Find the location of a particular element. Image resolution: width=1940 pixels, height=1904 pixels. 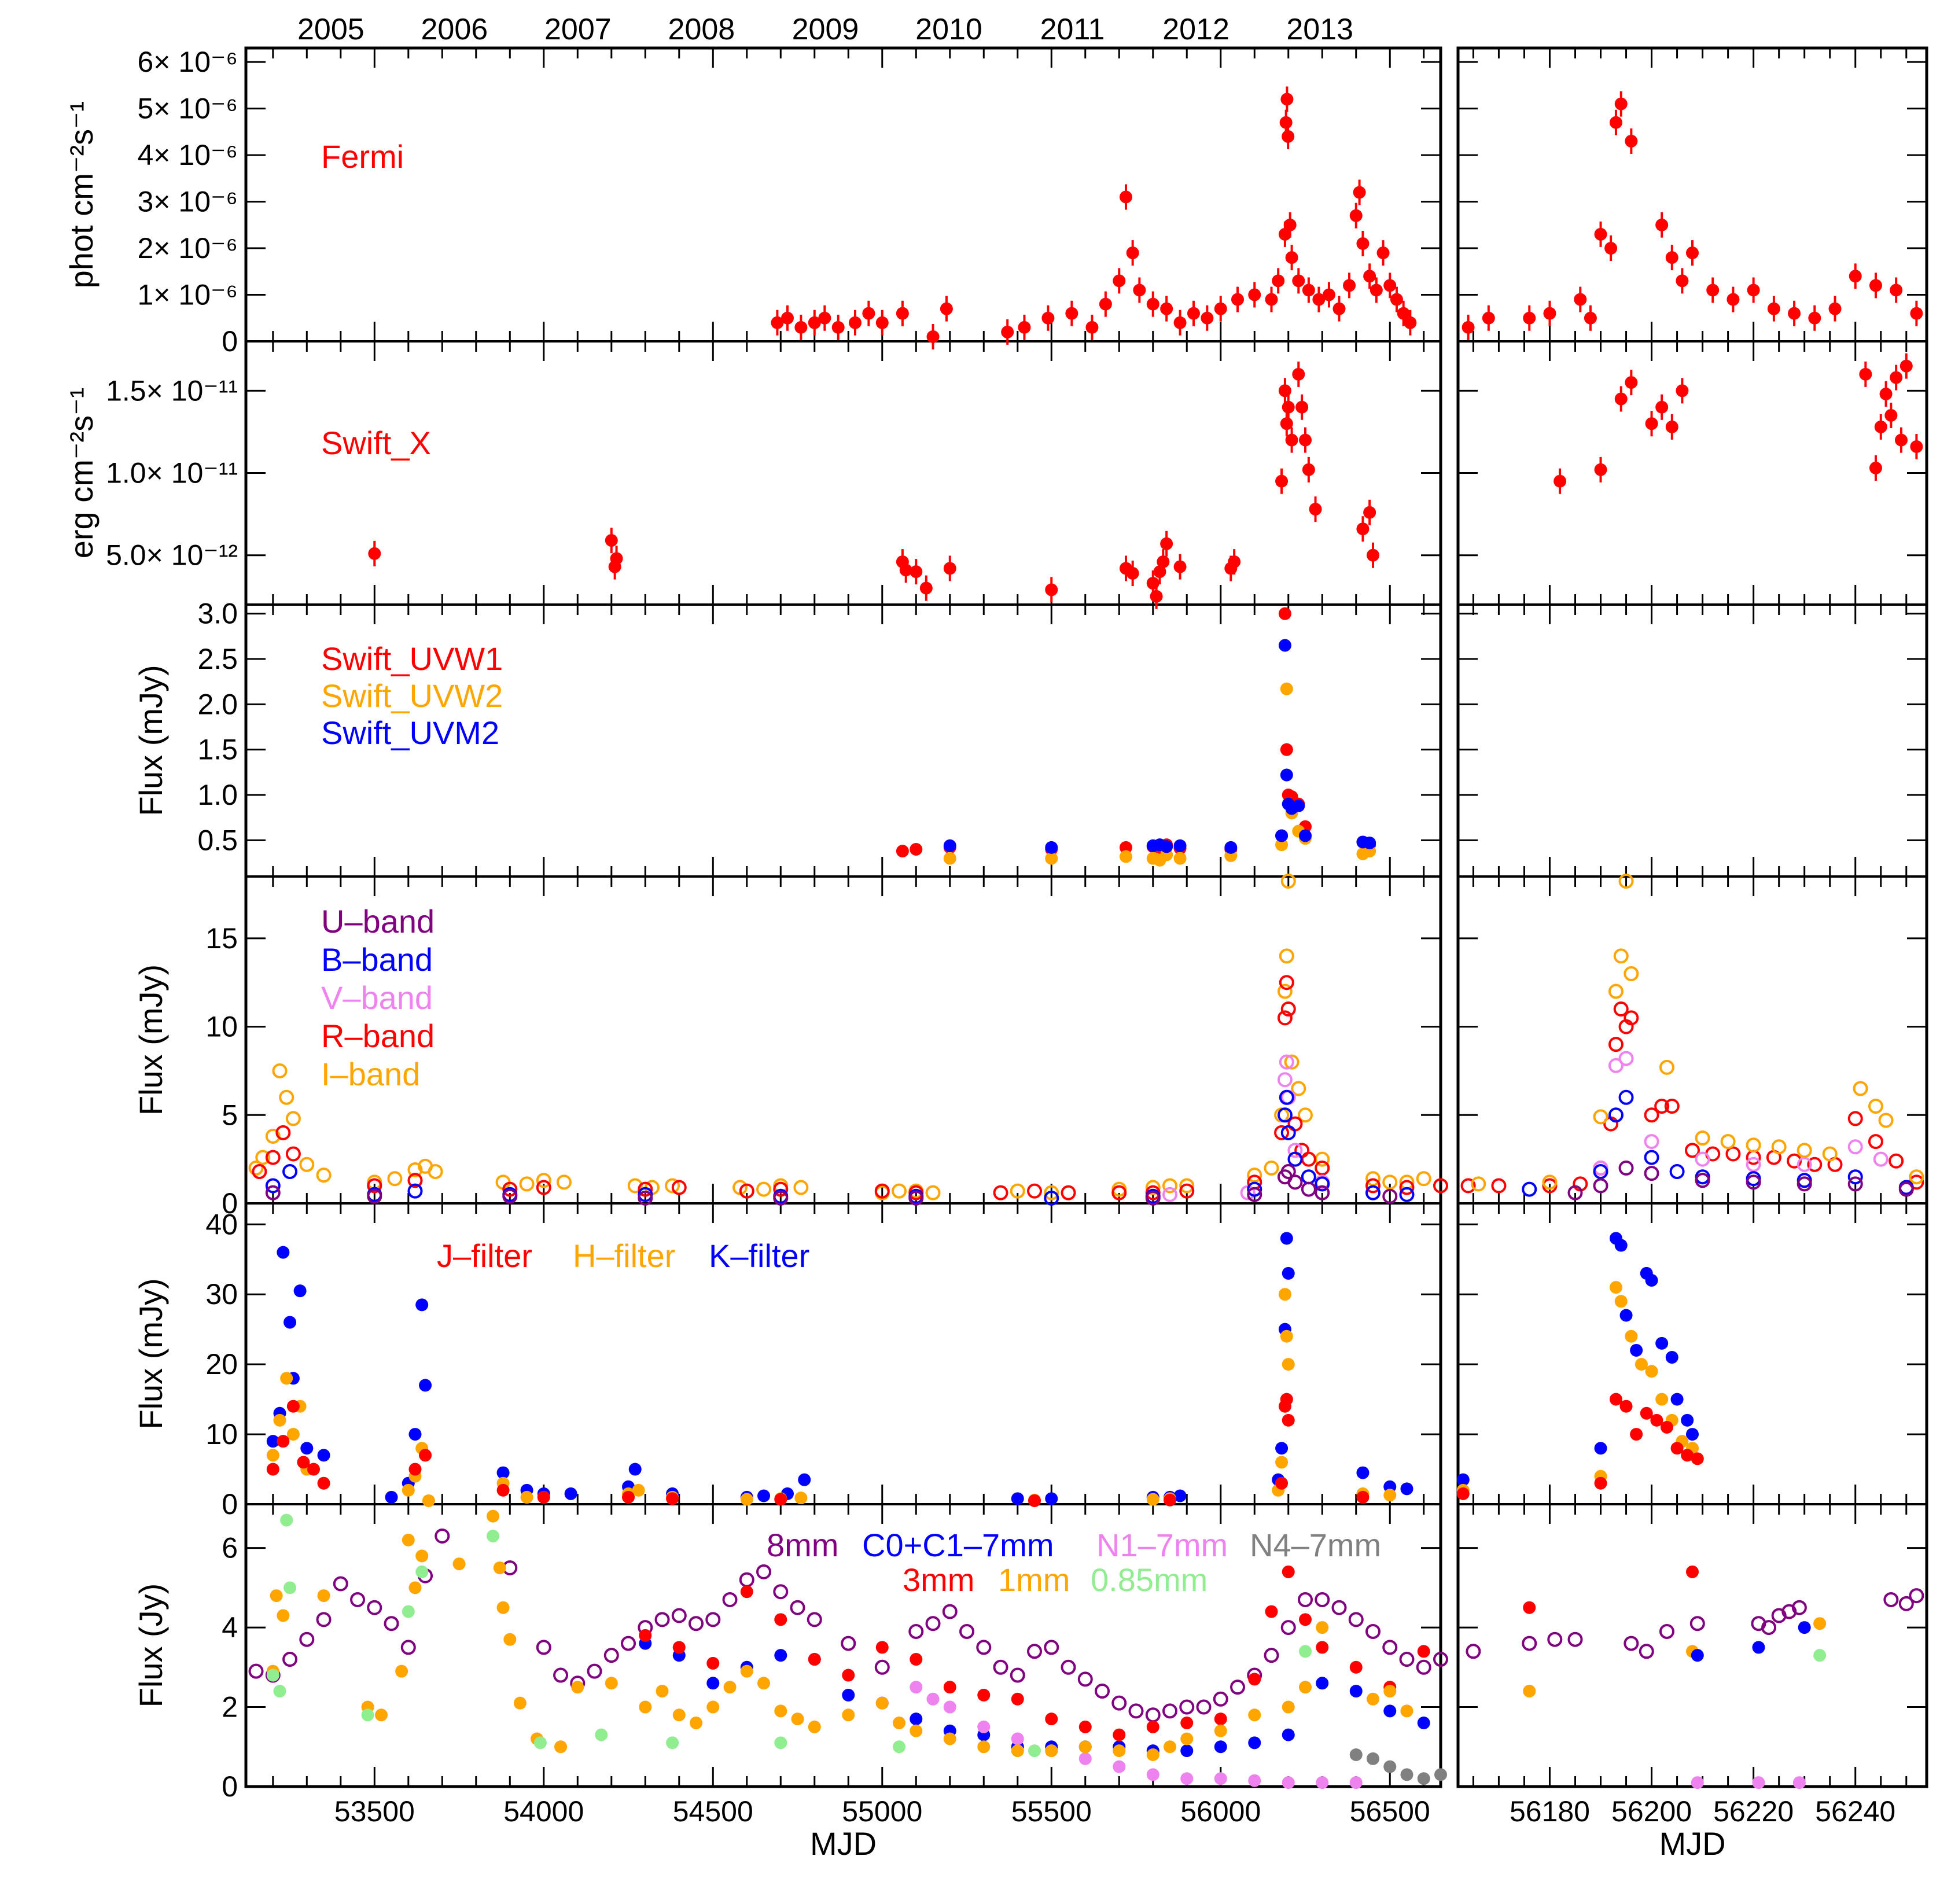

y-tick-label: 1× 10⁻⁶ is located at coordinates (188, 295).